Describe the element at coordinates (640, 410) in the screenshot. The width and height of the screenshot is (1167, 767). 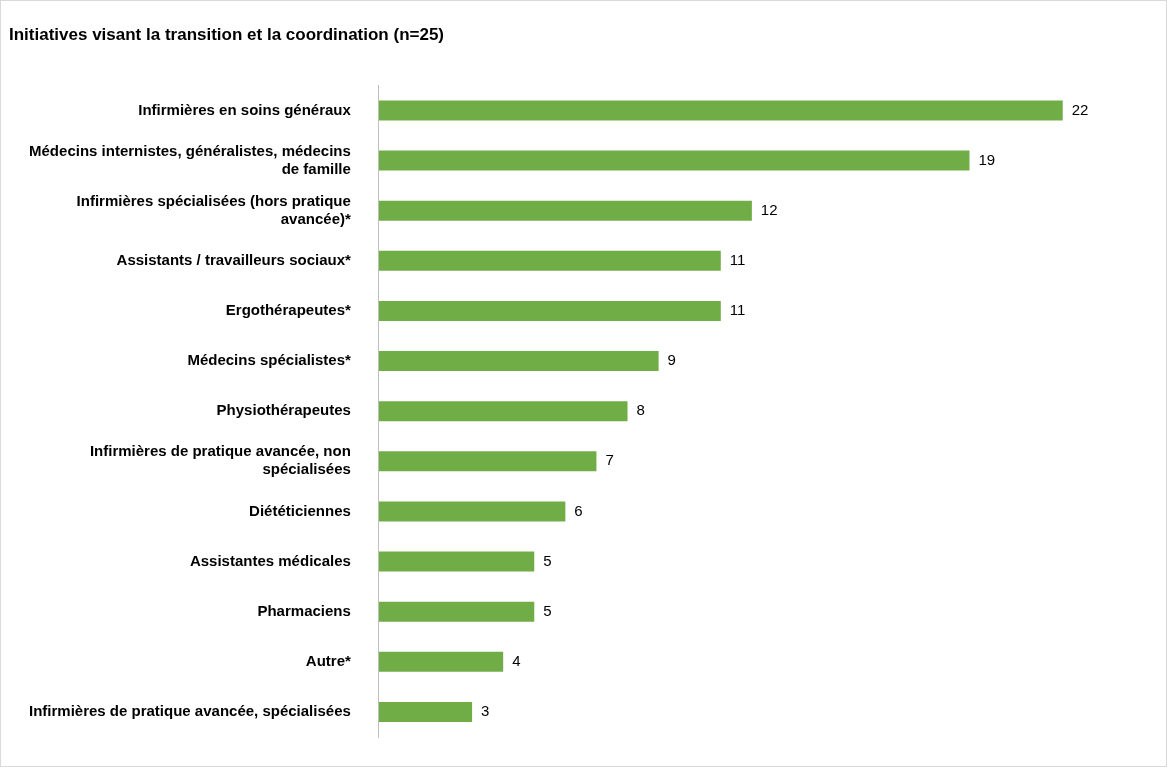
I see `data-label: 8` at that location.